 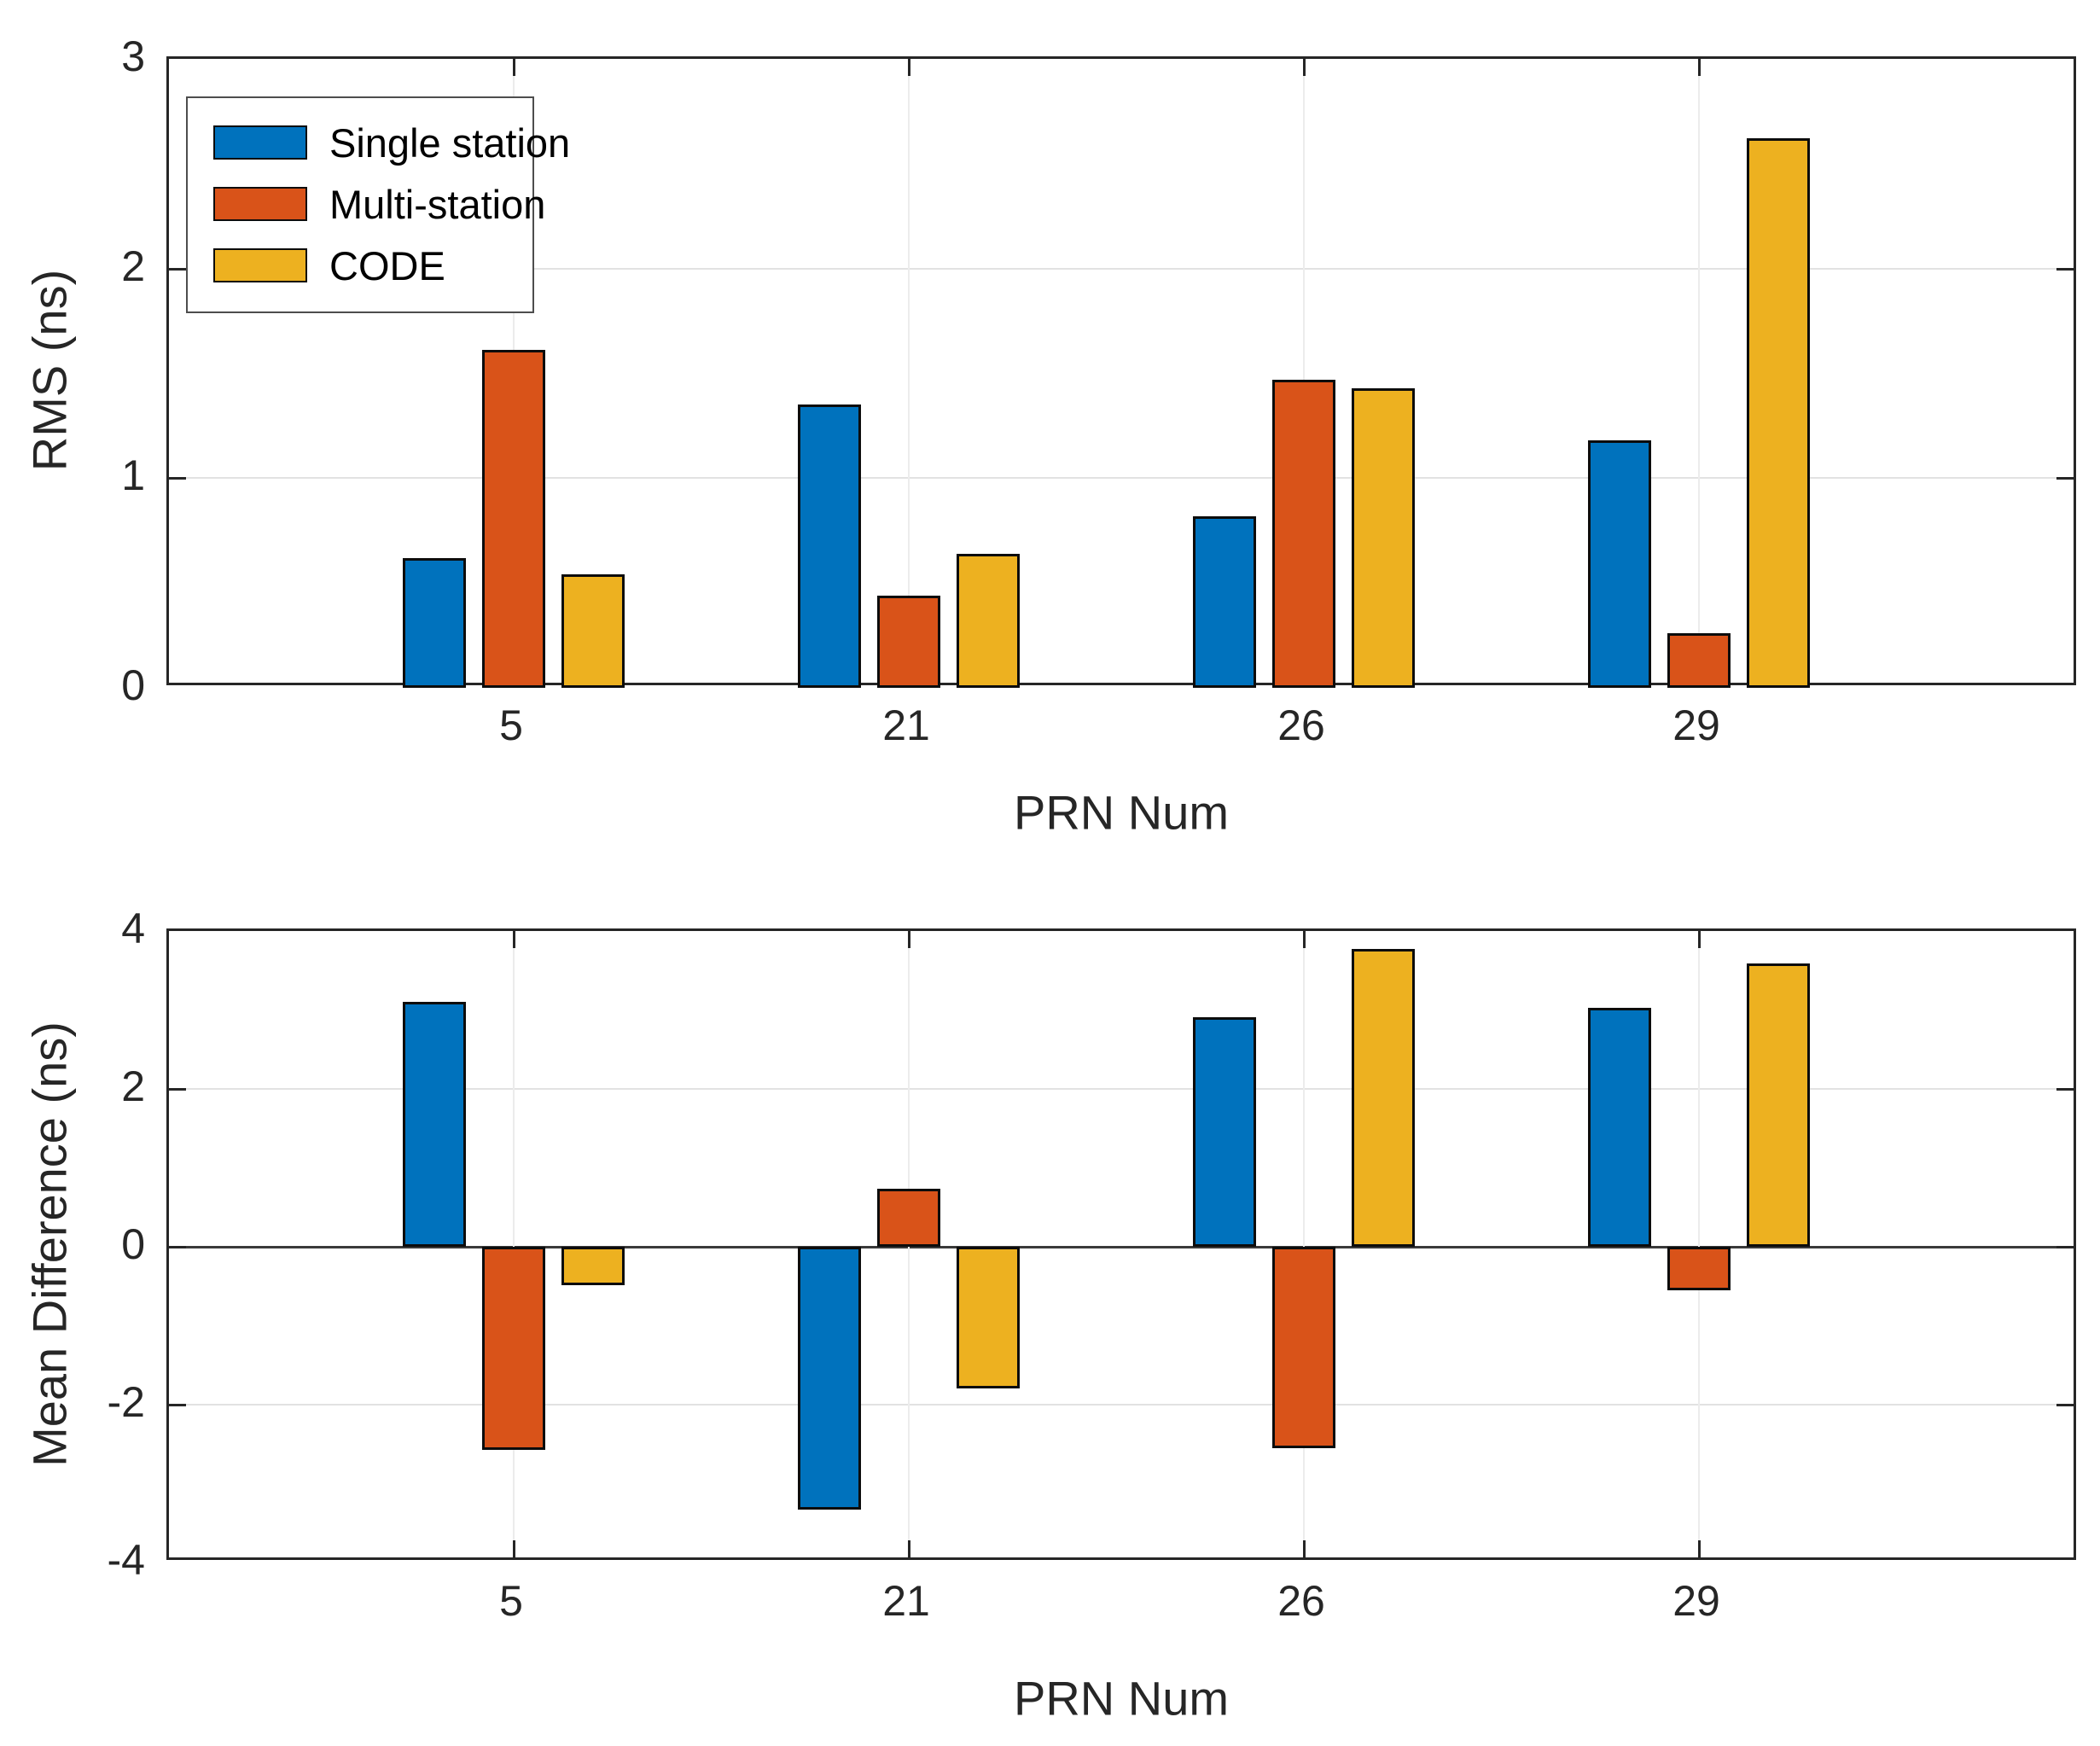 I want to click on legend: Single station Multi-station CODE, so click(x=378, y=204).